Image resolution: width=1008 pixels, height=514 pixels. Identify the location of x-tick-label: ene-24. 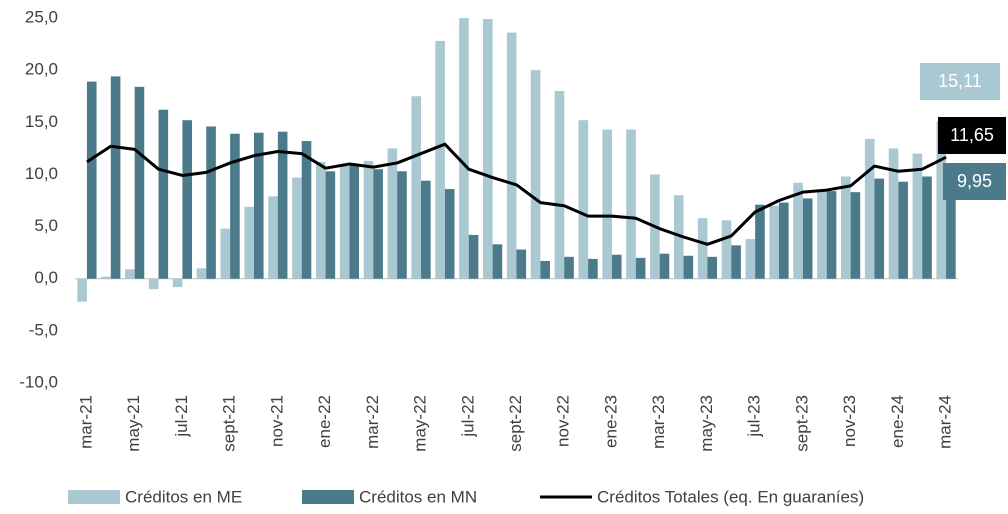
(897, 421).